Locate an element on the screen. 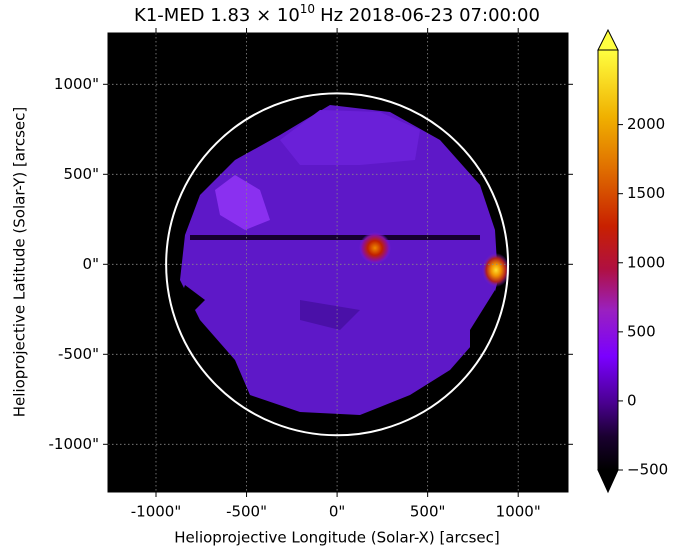  title-text: K1-MED 1.83 × 10 is located at coordinates (217, 15).